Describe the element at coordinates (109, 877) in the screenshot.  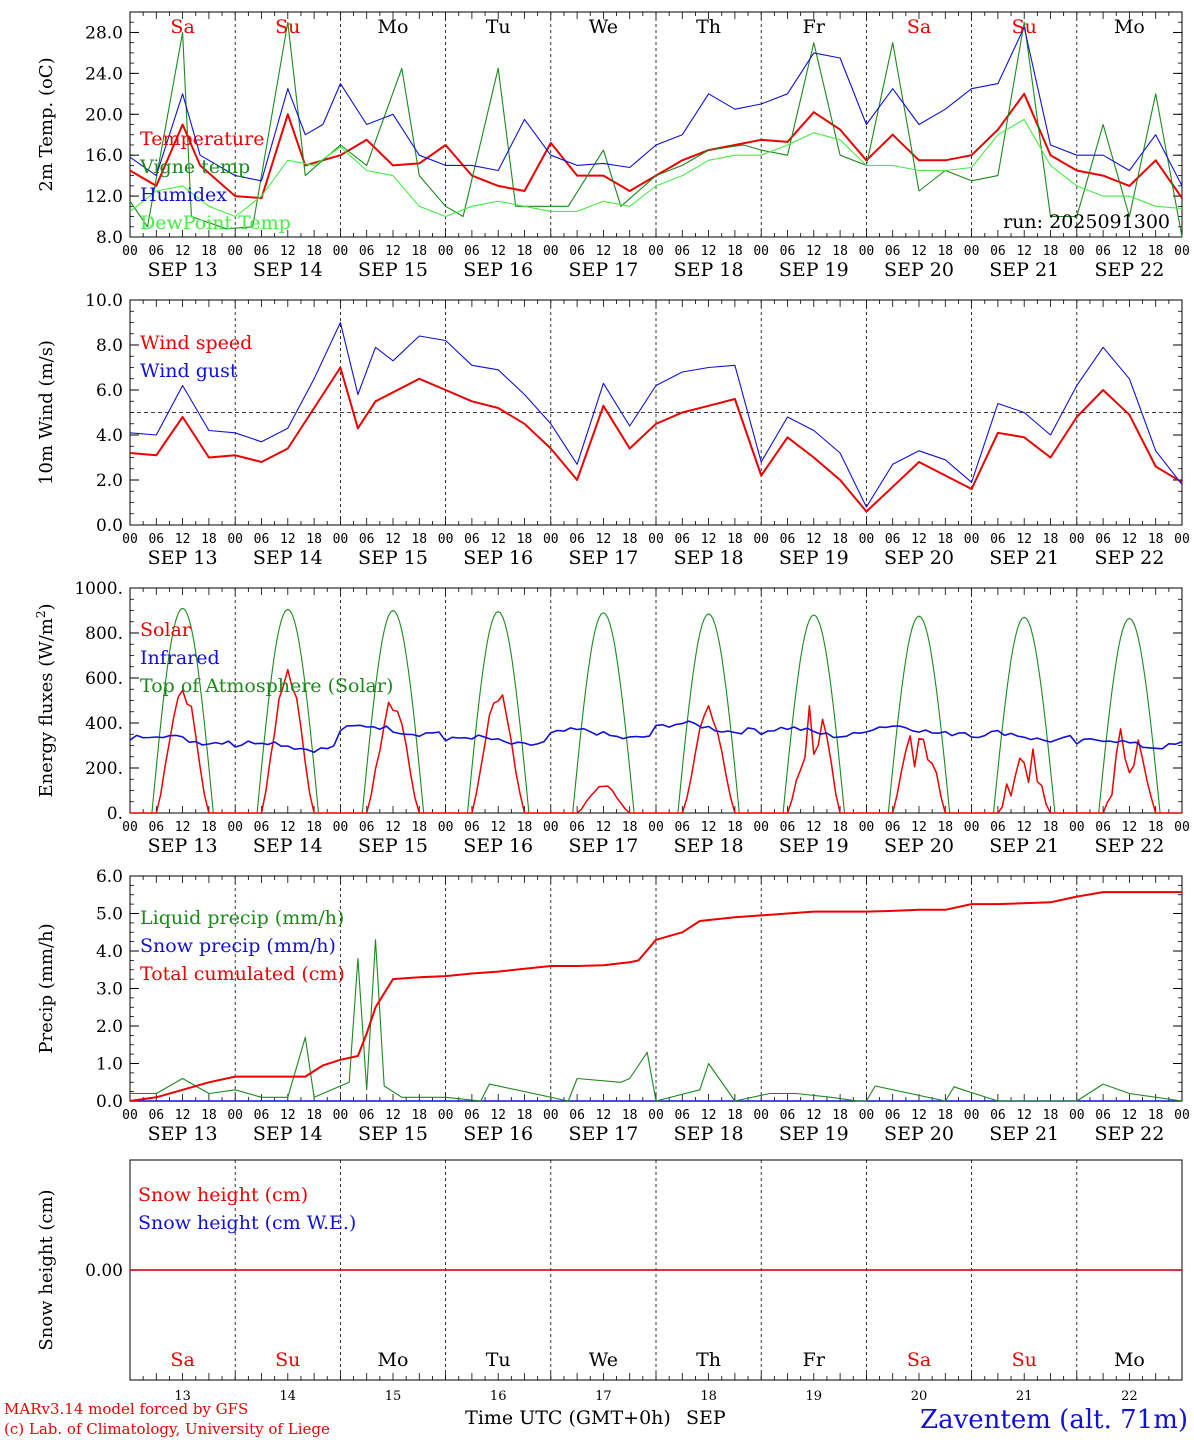
I see `y-tick-label: 6.0` at that location.